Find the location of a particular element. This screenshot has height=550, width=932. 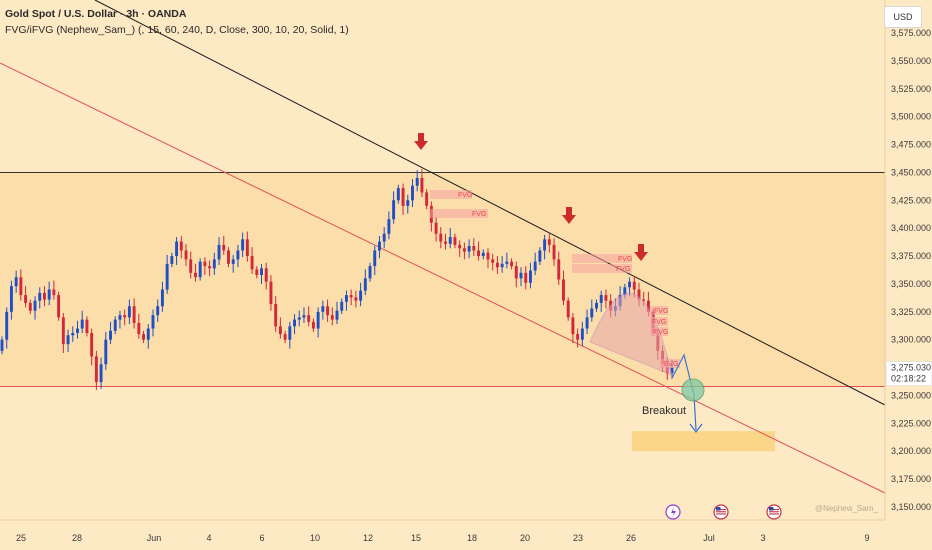

x-tick-label: Jul is located at coordinates (709, 538).